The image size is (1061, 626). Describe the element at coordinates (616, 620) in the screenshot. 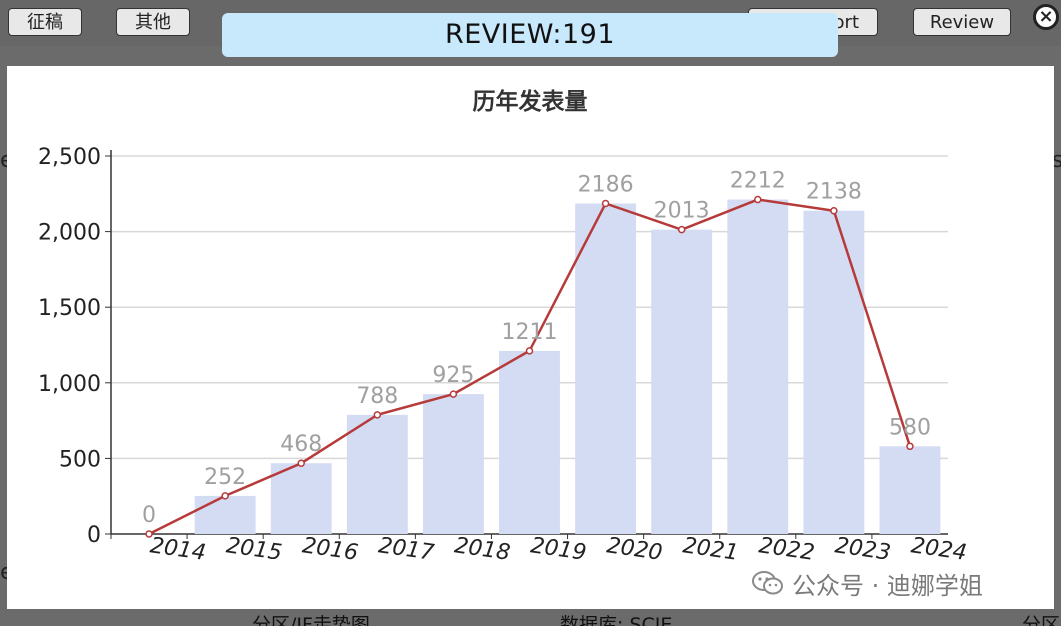

I see `database-label: 数据库: SCIE` at that location.